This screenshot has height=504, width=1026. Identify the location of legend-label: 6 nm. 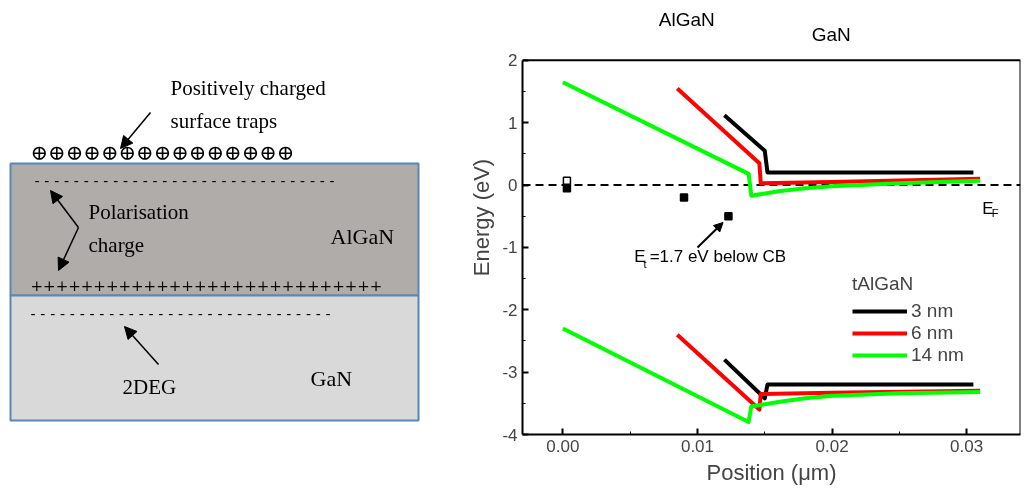
(932, 333).